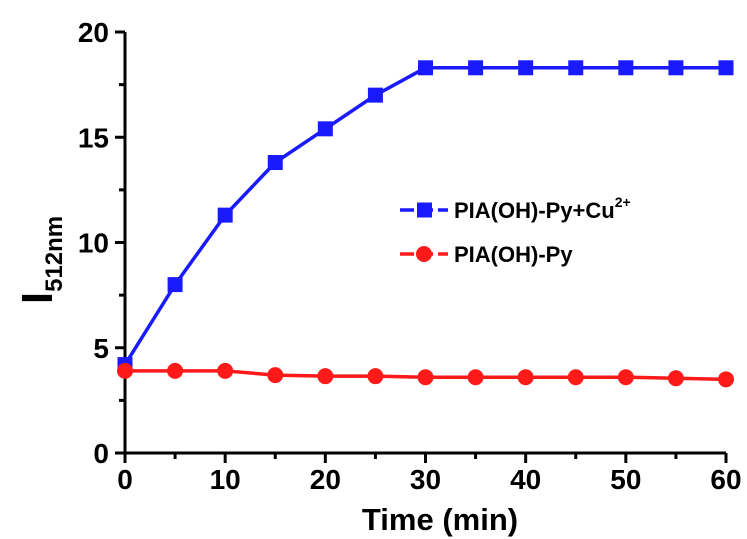 The width and height of the screenshot is (747, 539). Describe the element at coordinates (101, 348) in the screenshot. I see `y-tick-label: 5` at that location.